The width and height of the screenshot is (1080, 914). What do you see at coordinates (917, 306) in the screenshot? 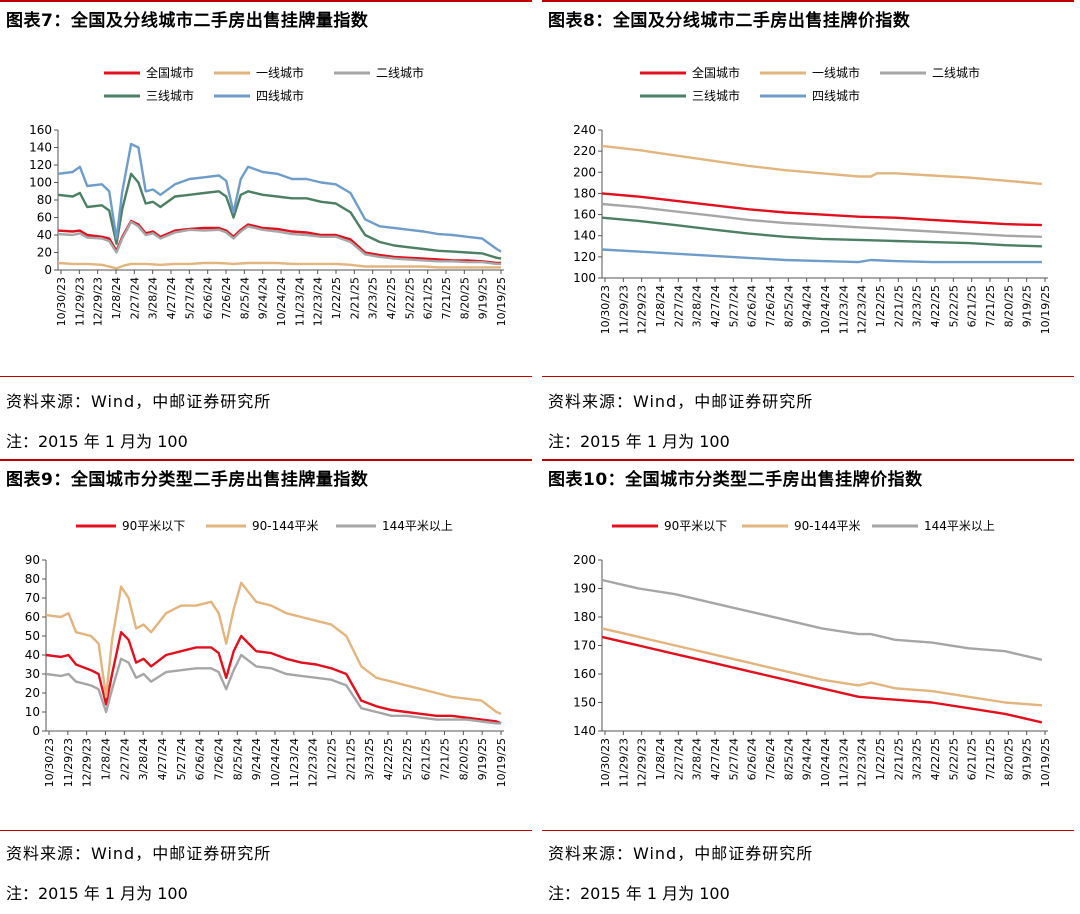
I see `x-tick-label: 3/23/25` at bounding box center [917, 306].